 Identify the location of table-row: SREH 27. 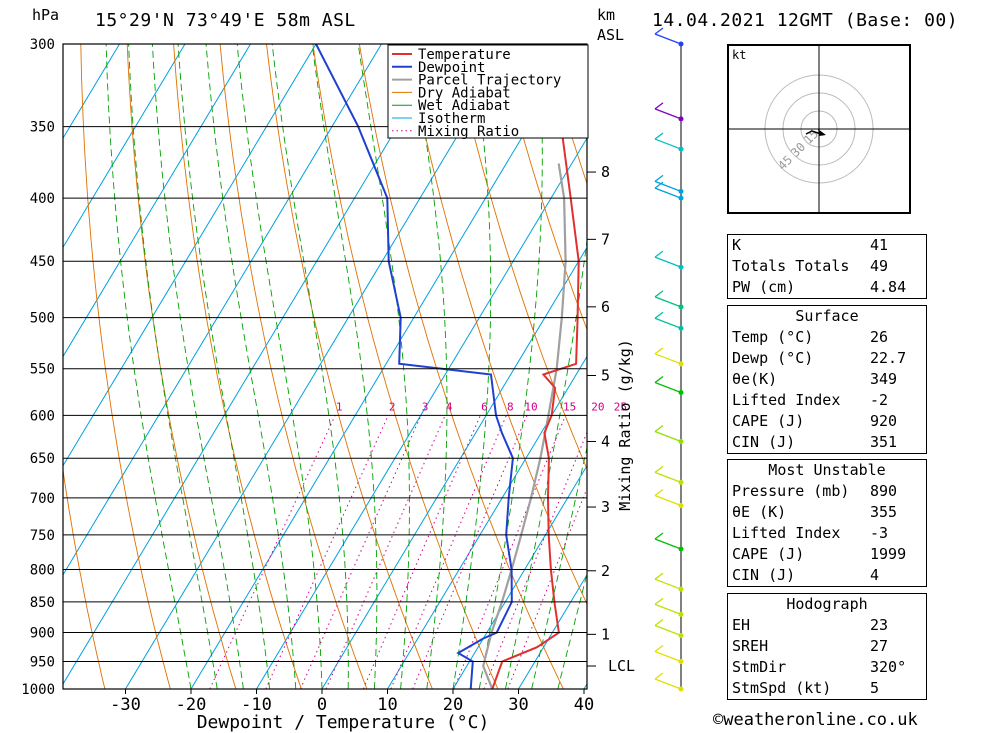
(827, 646).